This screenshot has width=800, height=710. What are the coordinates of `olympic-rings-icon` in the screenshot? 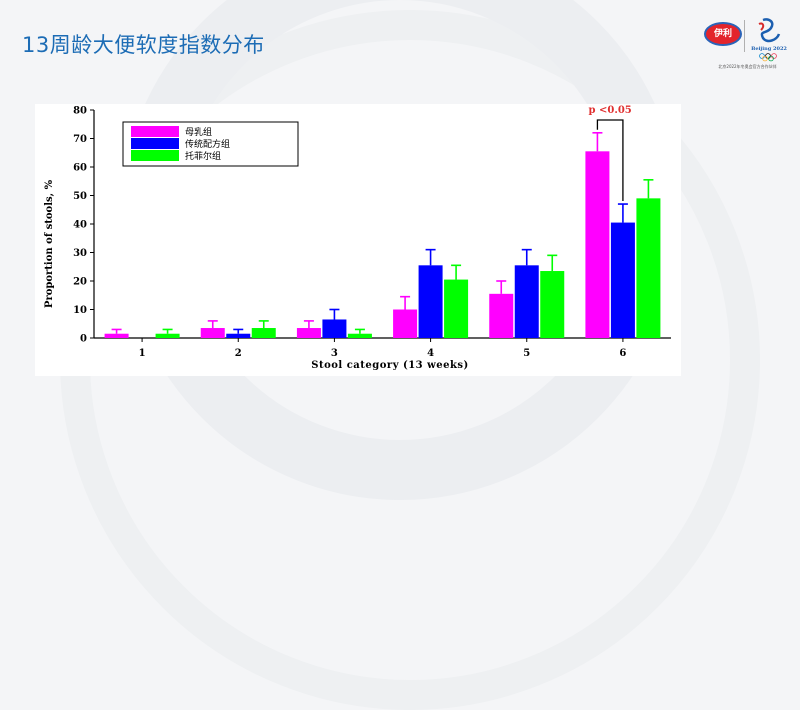 It's located at (768, 57).